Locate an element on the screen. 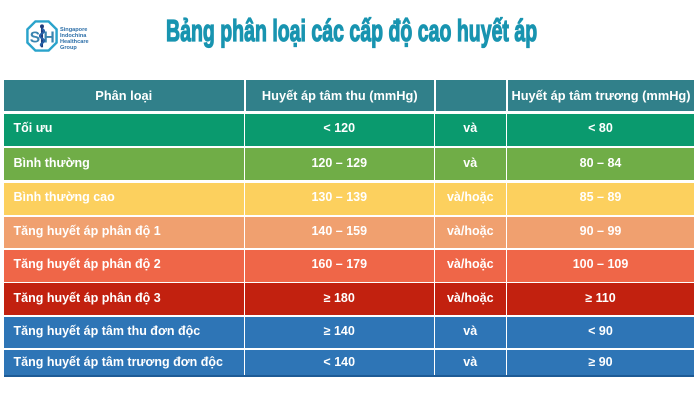 This screenshot has height=400, width=700. svg-text: S is located at coordinates (35, 38).